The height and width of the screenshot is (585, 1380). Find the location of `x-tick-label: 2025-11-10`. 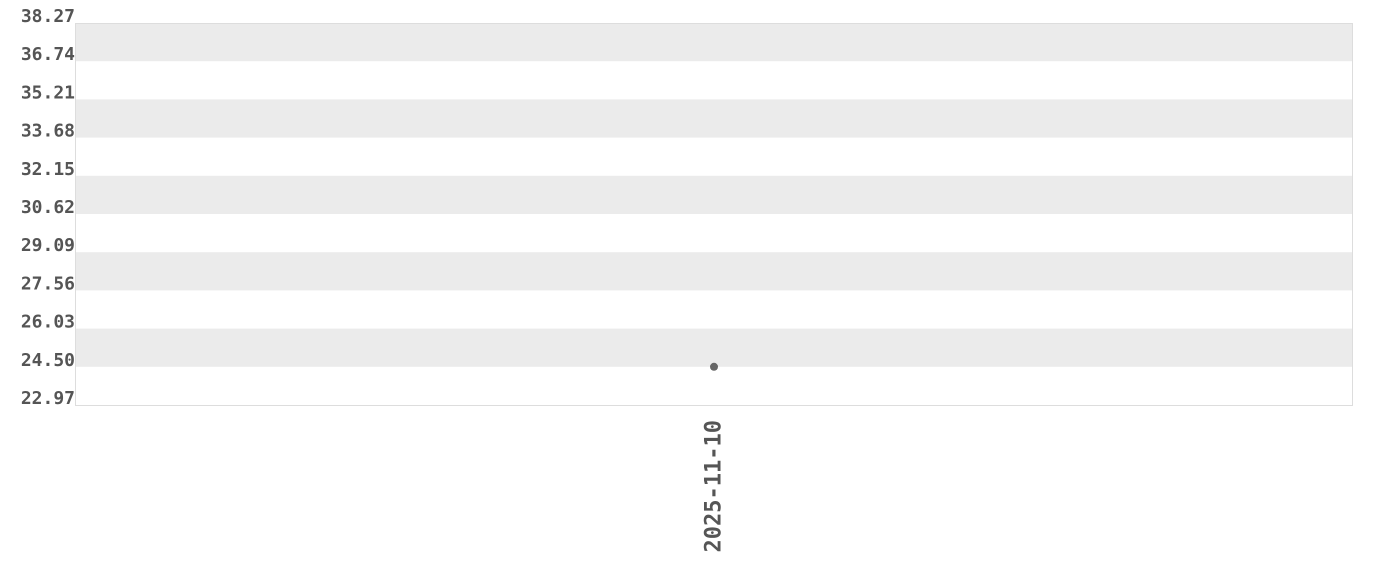

x-tick-label: 2025-11-10 is located at coordinates (714, 486).